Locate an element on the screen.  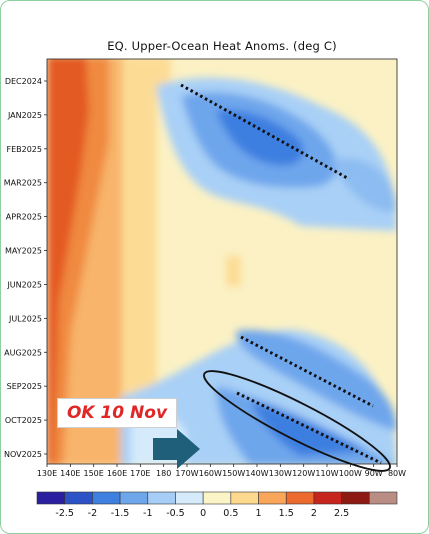
x-tick-label: 140W is located at coordinates (256, 473).